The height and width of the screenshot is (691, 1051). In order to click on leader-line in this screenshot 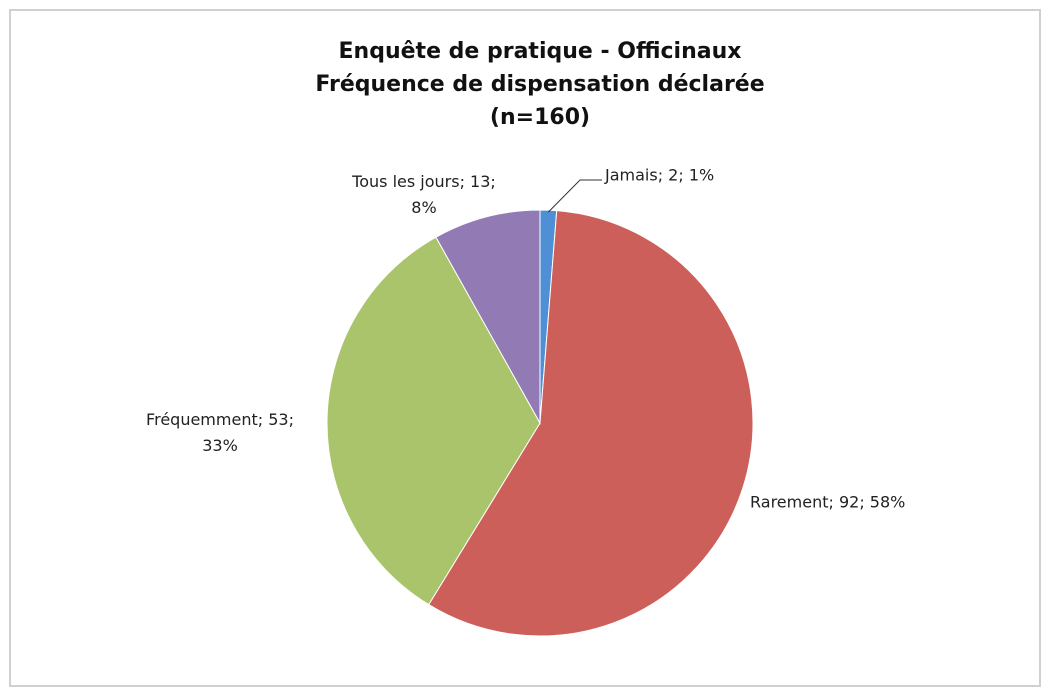, I will do `click(574, 196)`.